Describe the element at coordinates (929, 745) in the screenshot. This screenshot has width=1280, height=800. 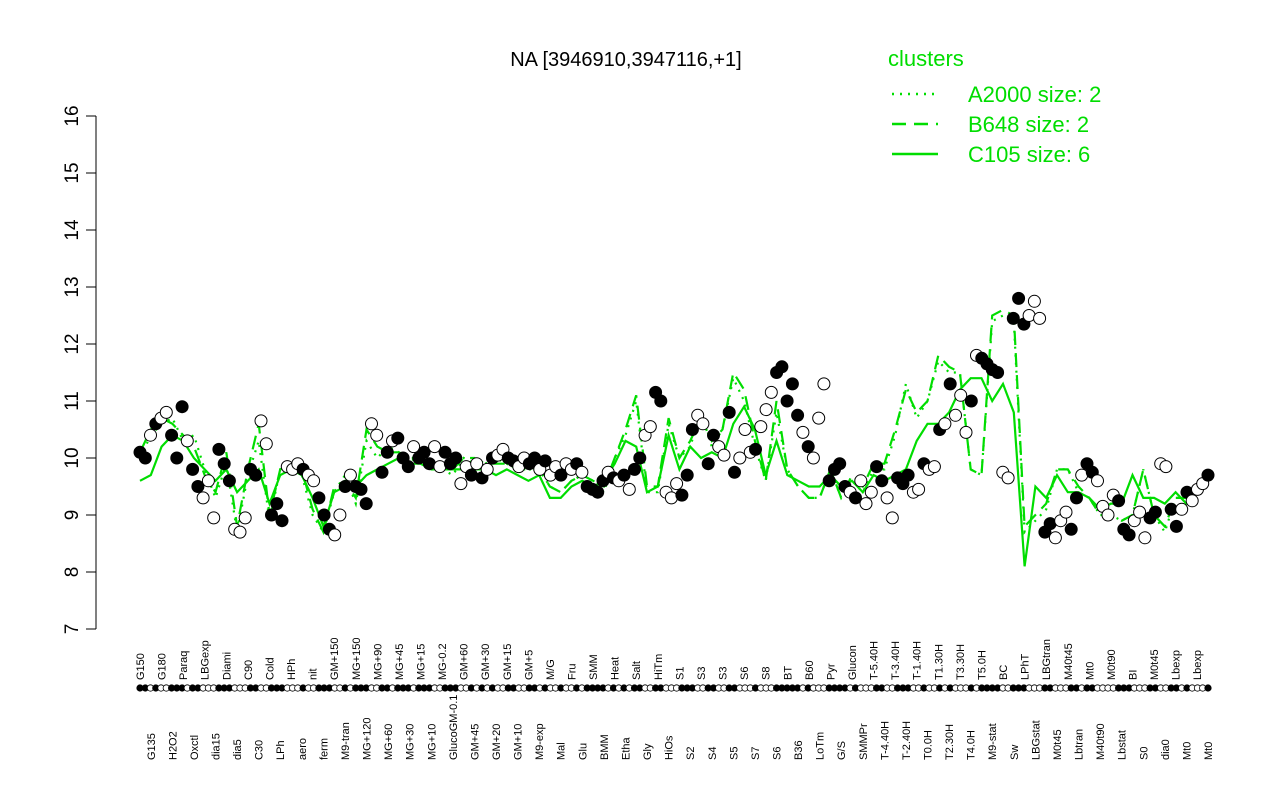
I see `x-tick-label: T0.0H` at that location.